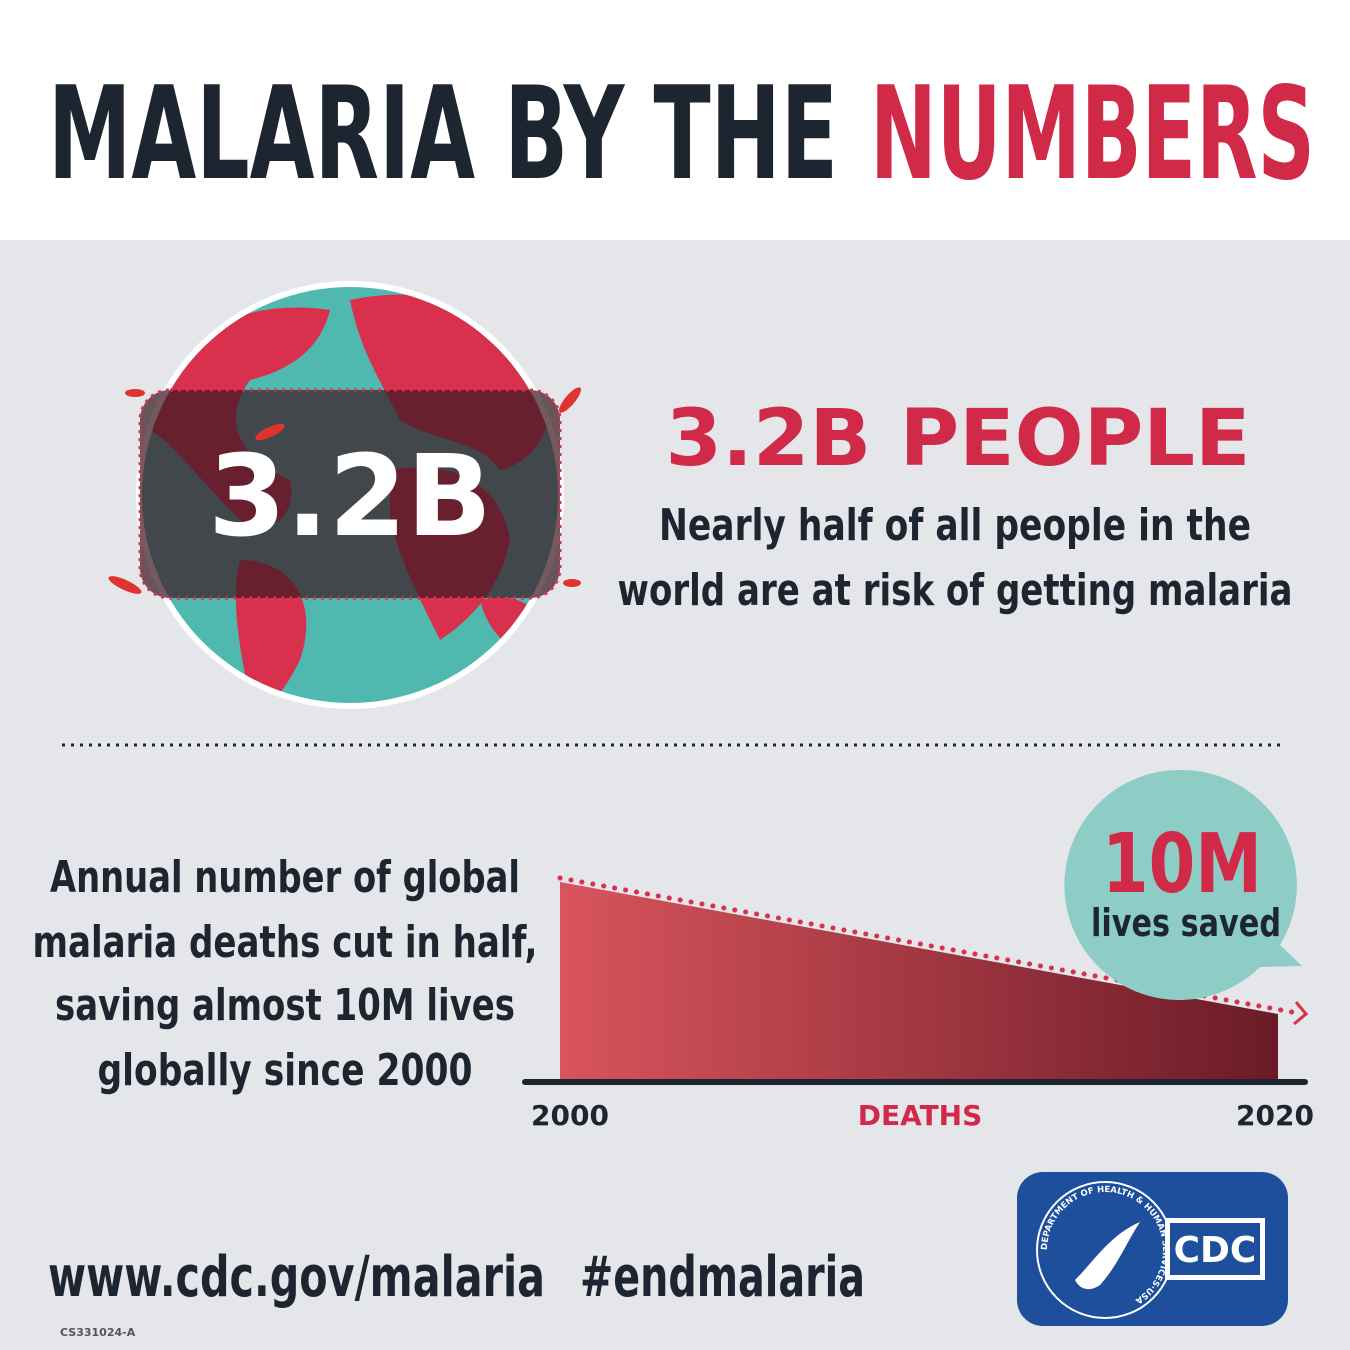  What do you see at coordinates (98, 1332) in the screenshot?
I see `footer-code: CS331024-A` at bounding box center [98, 1332].